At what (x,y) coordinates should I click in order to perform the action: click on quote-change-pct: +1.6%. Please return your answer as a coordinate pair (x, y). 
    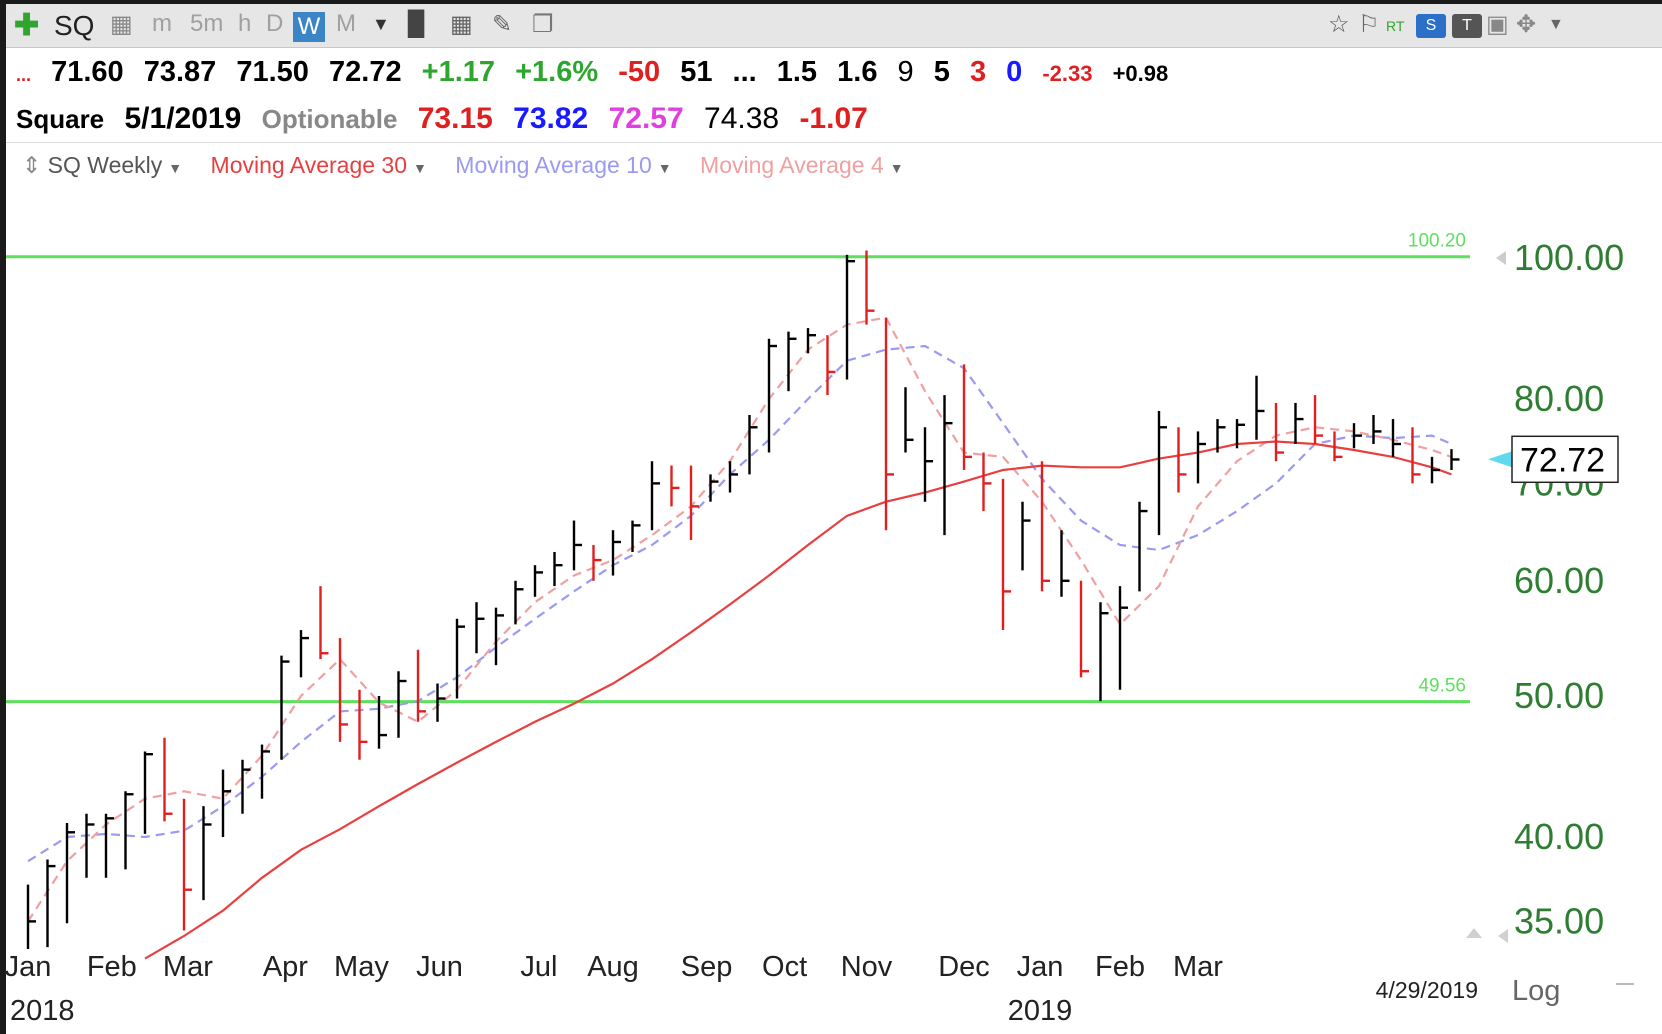
    Looking at the image, I should click on (557, 72).